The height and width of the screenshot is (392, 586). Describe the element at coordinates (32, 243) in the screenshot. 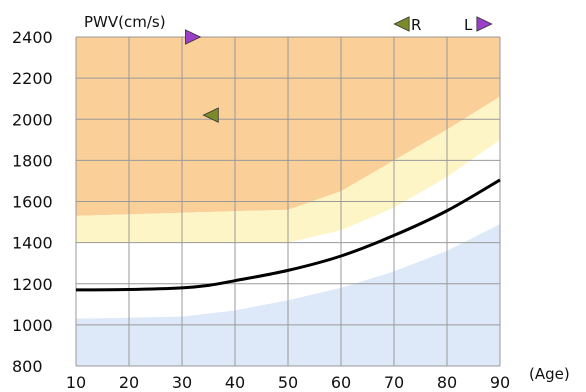

I see `y-tick-3: 1400` at that location.